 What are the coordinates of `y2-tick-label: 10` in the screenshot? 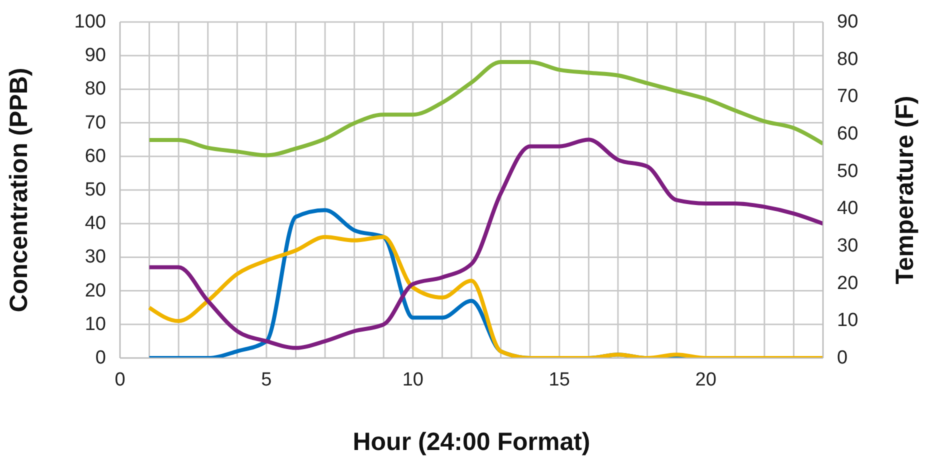 It's located at (847, 321).